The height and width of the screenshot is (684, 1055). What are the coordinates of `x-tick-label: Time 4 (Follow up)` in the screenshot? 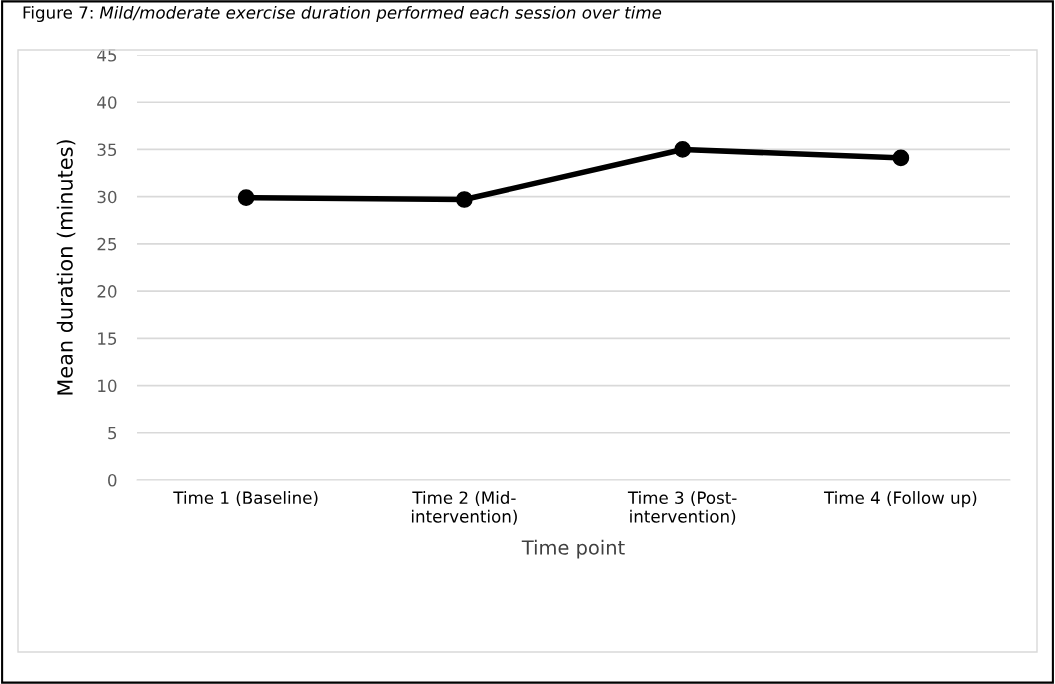 It's located at (900, 499).